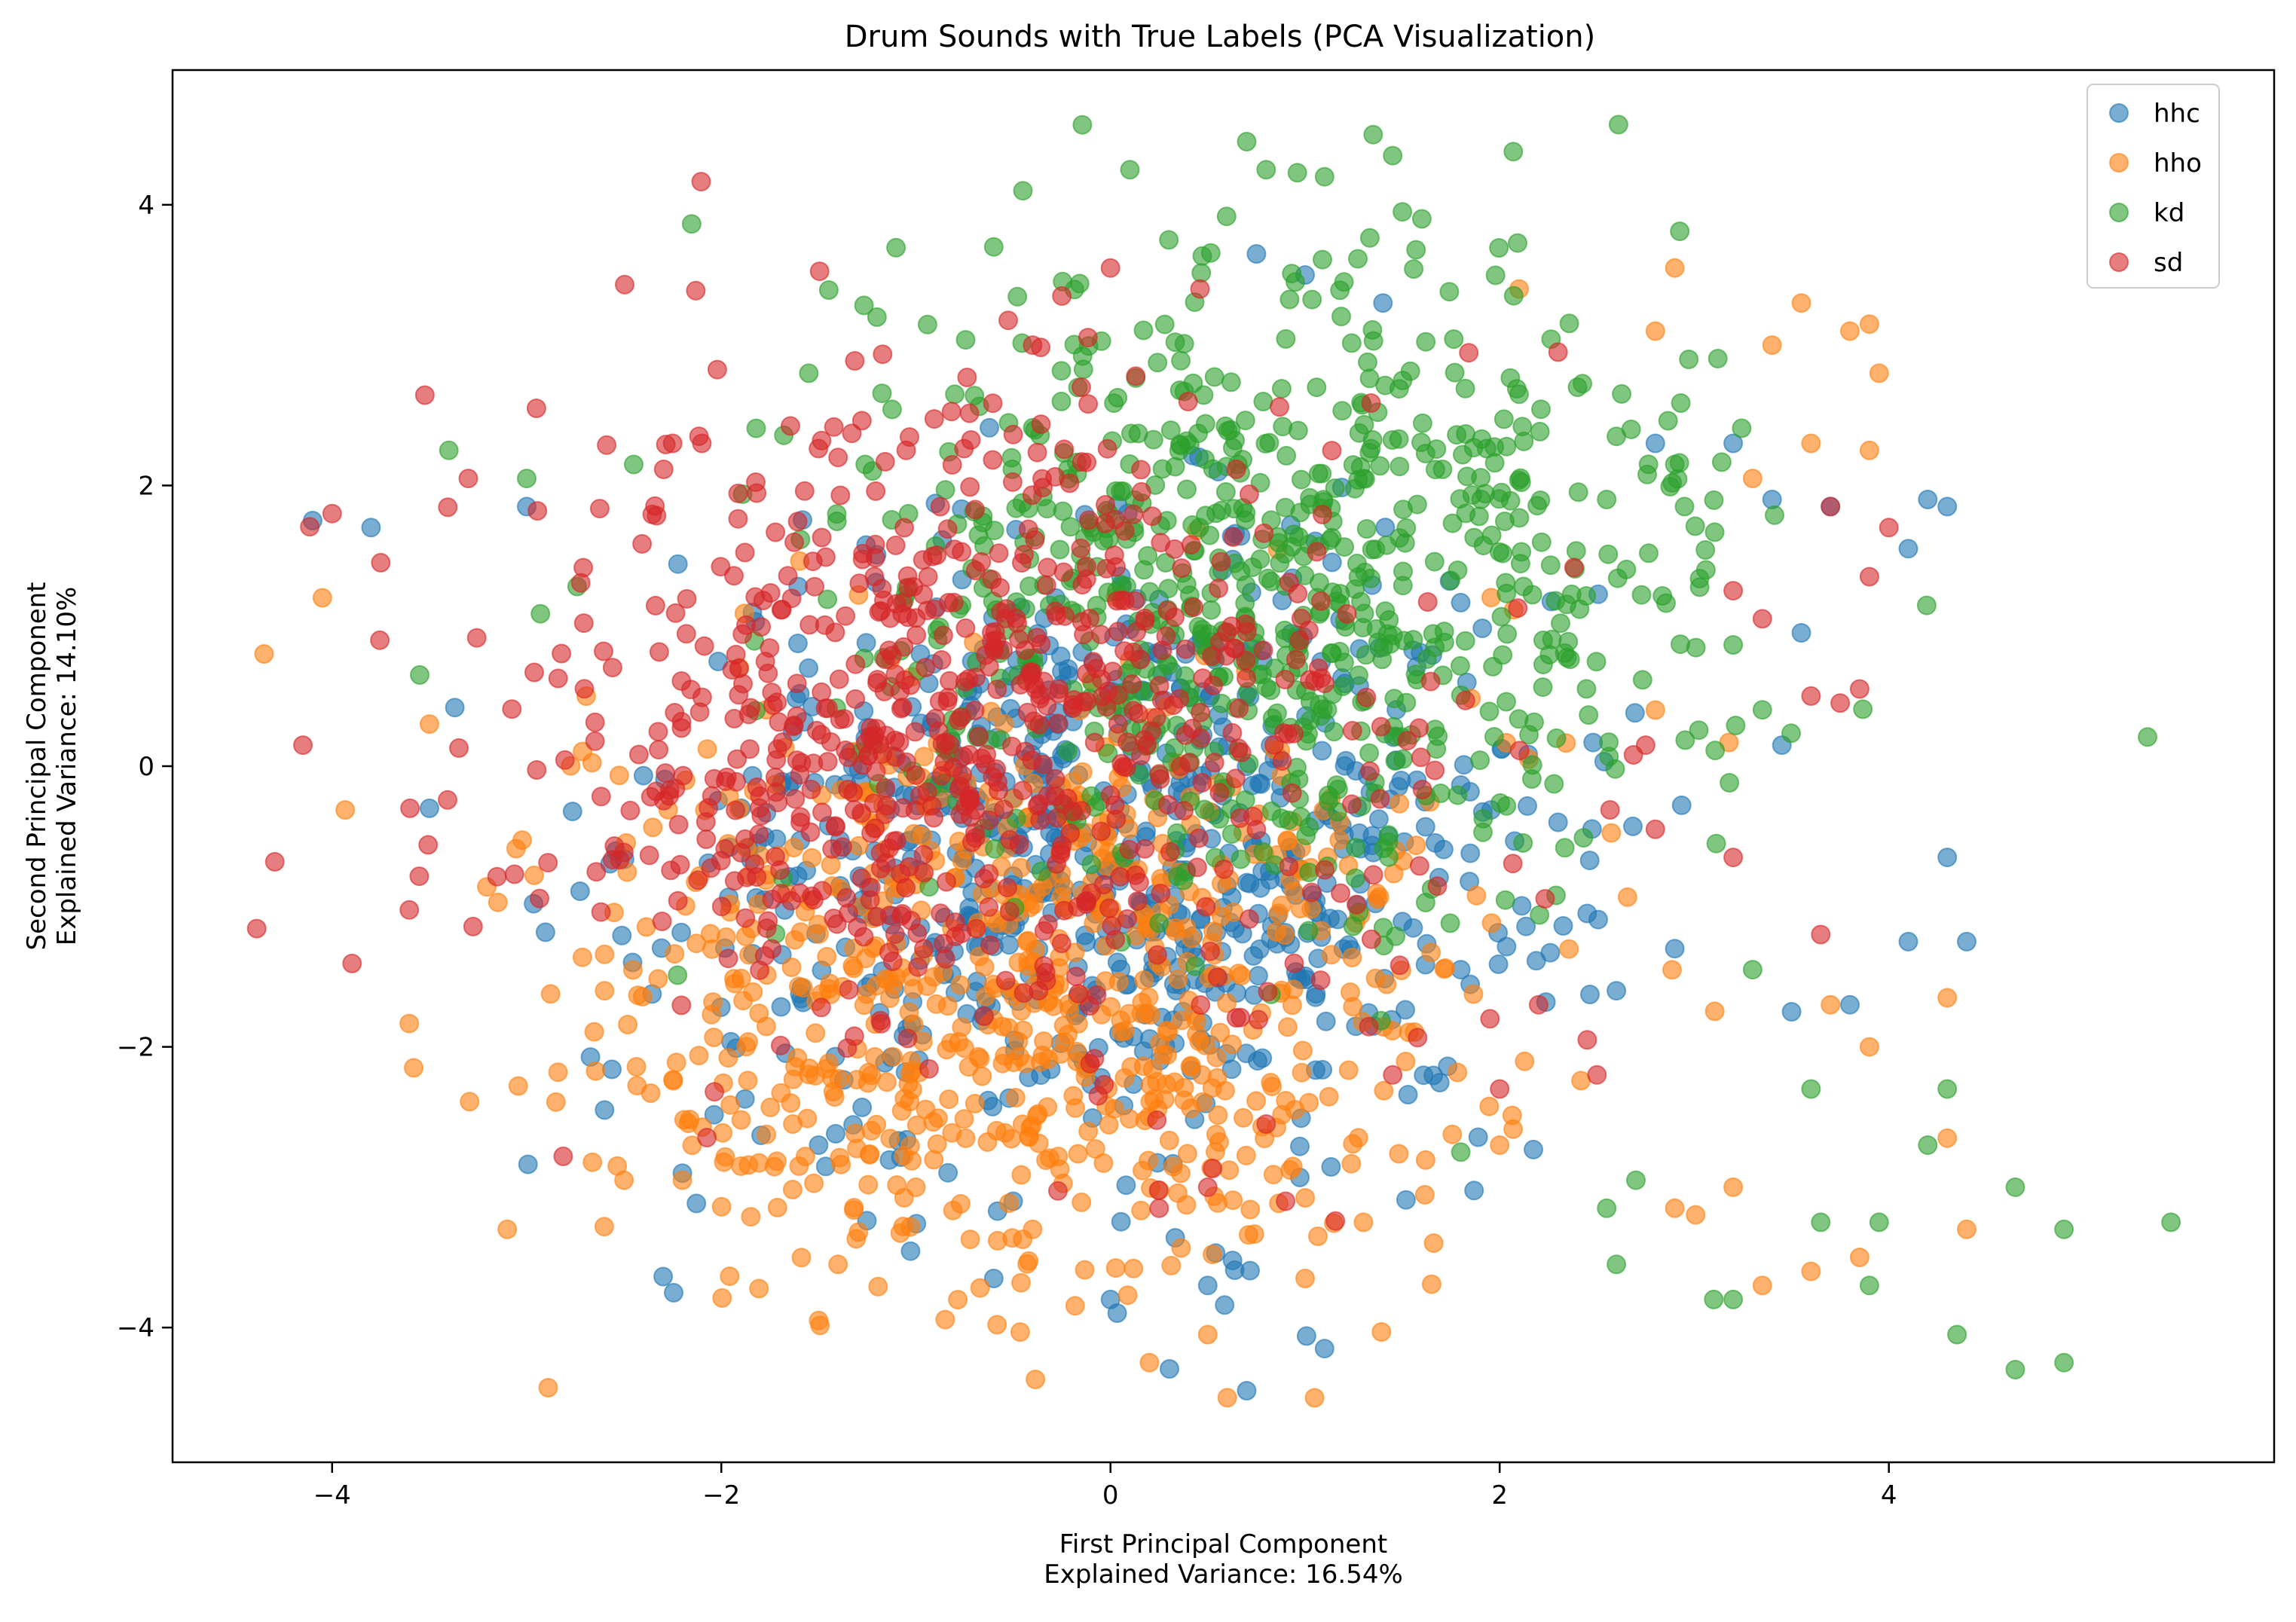 The image size is (2296, 1622). What do you see at coordinates (2119, 163) in the screenshot?
I see `legend-marker` at bounding box center [2119, 163].